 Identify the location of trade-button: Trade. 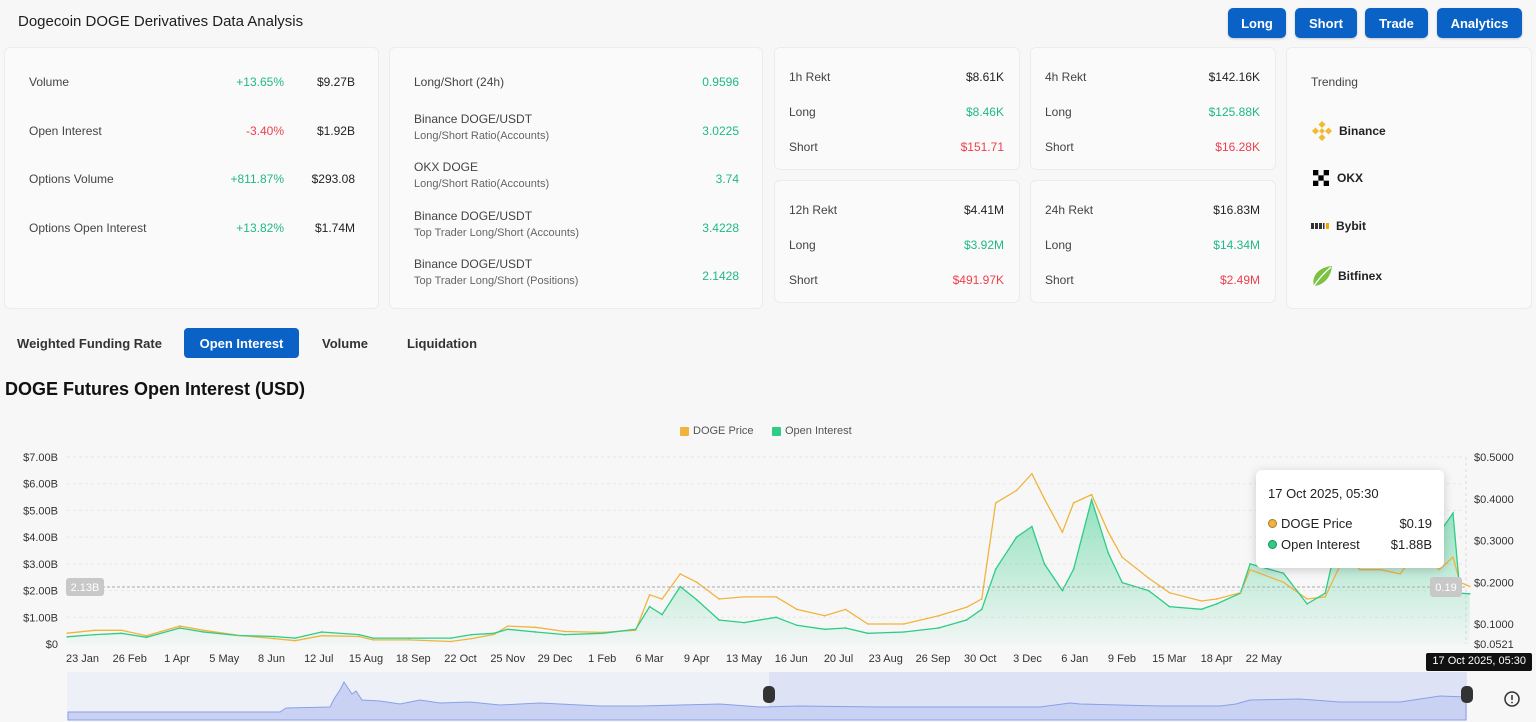
(1396, 23).